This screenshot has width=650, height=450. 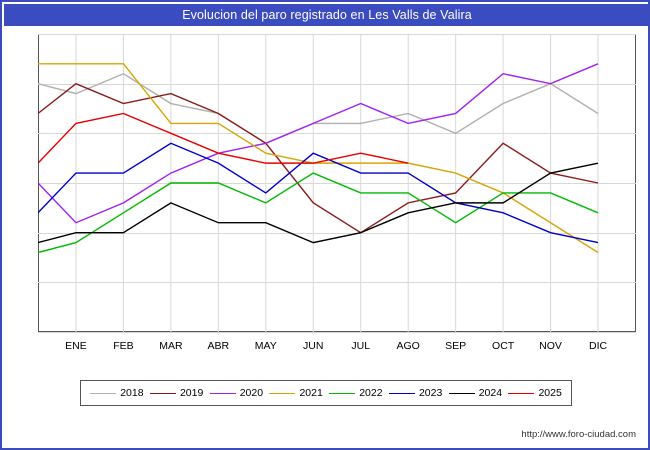 I want to click on x-axis-label: NOV, so click(x=550, y=346).